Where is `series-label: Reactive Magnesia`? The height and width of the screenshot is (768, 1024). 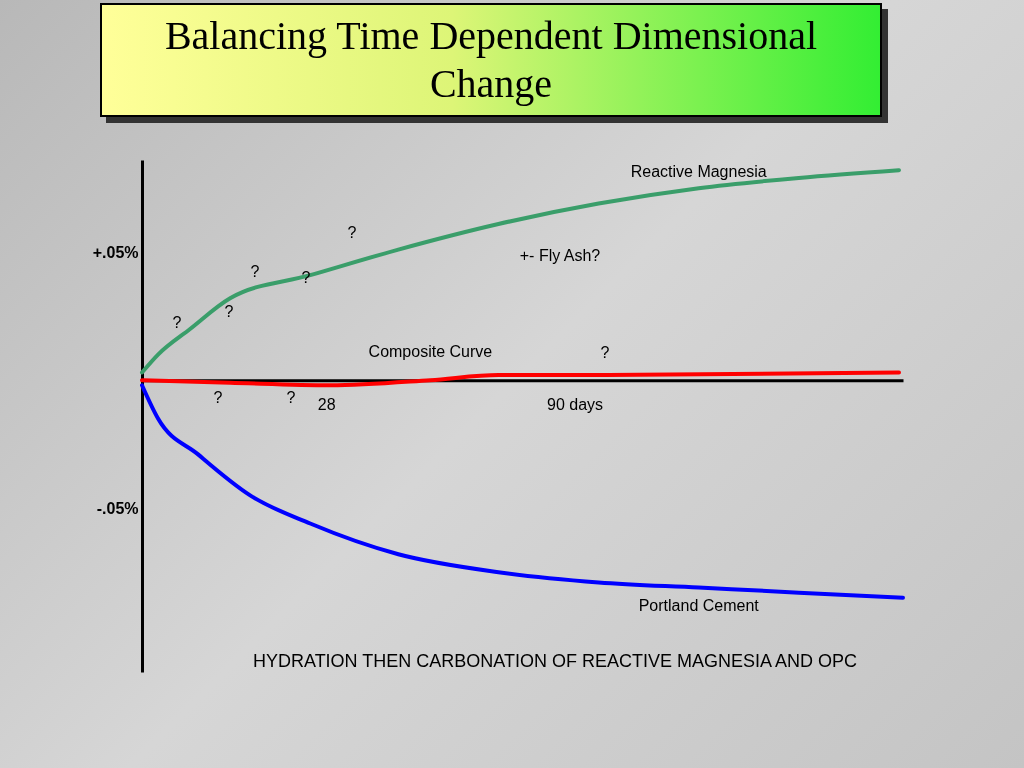 series-label: Reactive Magnesia is located at coordinates (698, 172).